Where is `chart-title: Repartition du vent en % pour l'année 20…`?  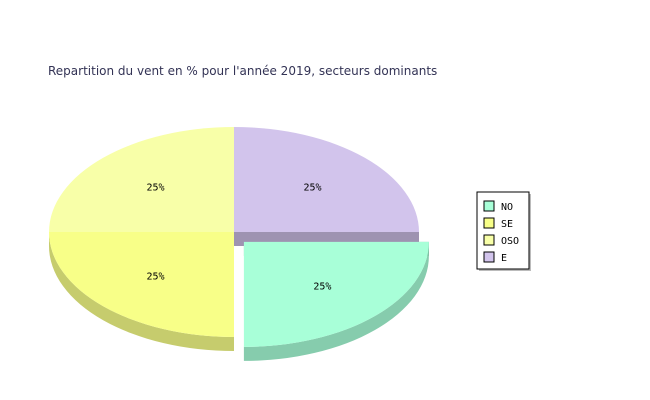
chart-title: Repartition du vent en % pour l'année 20… is located at coordinates (243, 71).